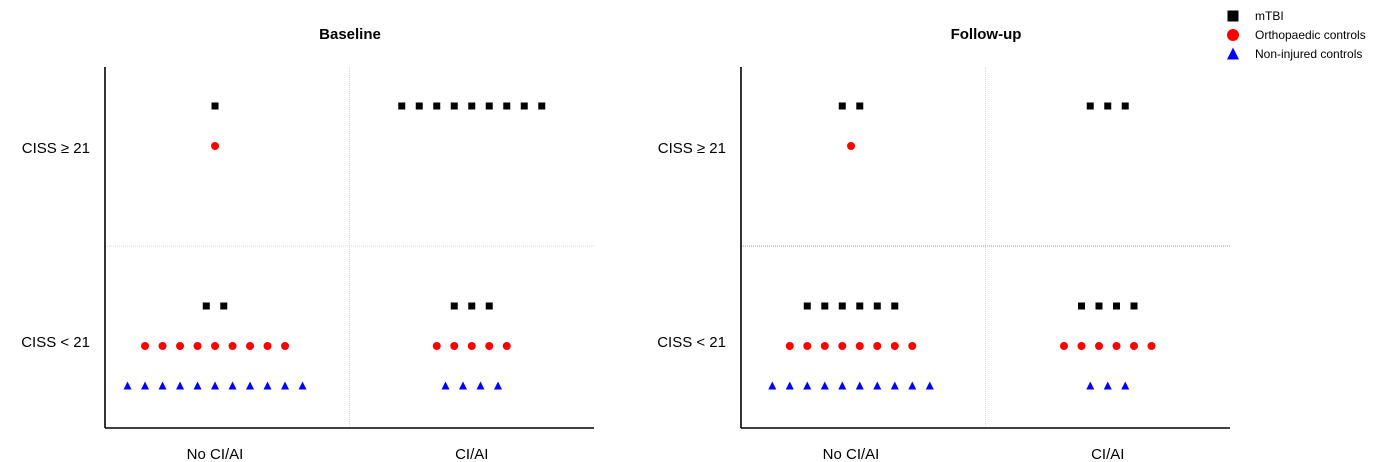 This screenshot has width=1386, height=462. Describe the element at coordinates (1310, 35) in the screenshot. I see `legend-label-orthopaedic-controls: Orthopaedic controls` at that location.